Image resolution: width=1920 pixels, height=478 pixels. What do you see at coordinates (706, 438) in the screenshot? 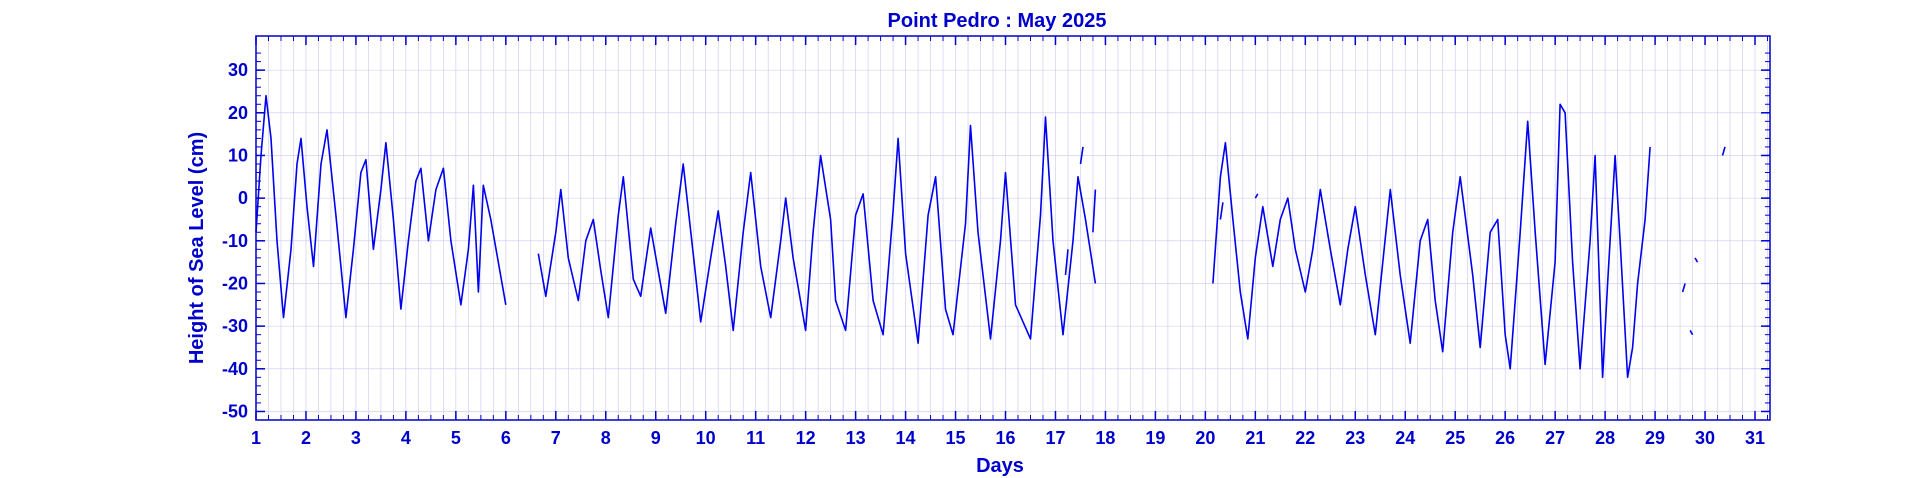
I see `x-tick-label: 10` at bounding box center [706, 438].